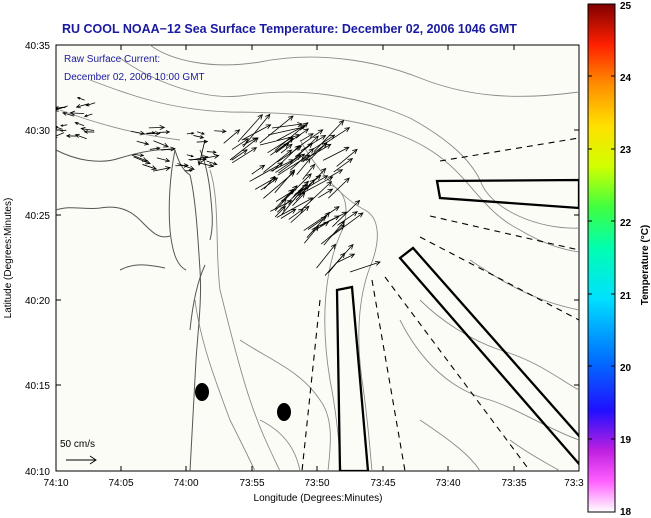  What do you see at coordinates (134, 77) in the screenshot?
I see `annotation-line-2: December 02, 2006 10:00 GMT` at bounding box center [134, 77].